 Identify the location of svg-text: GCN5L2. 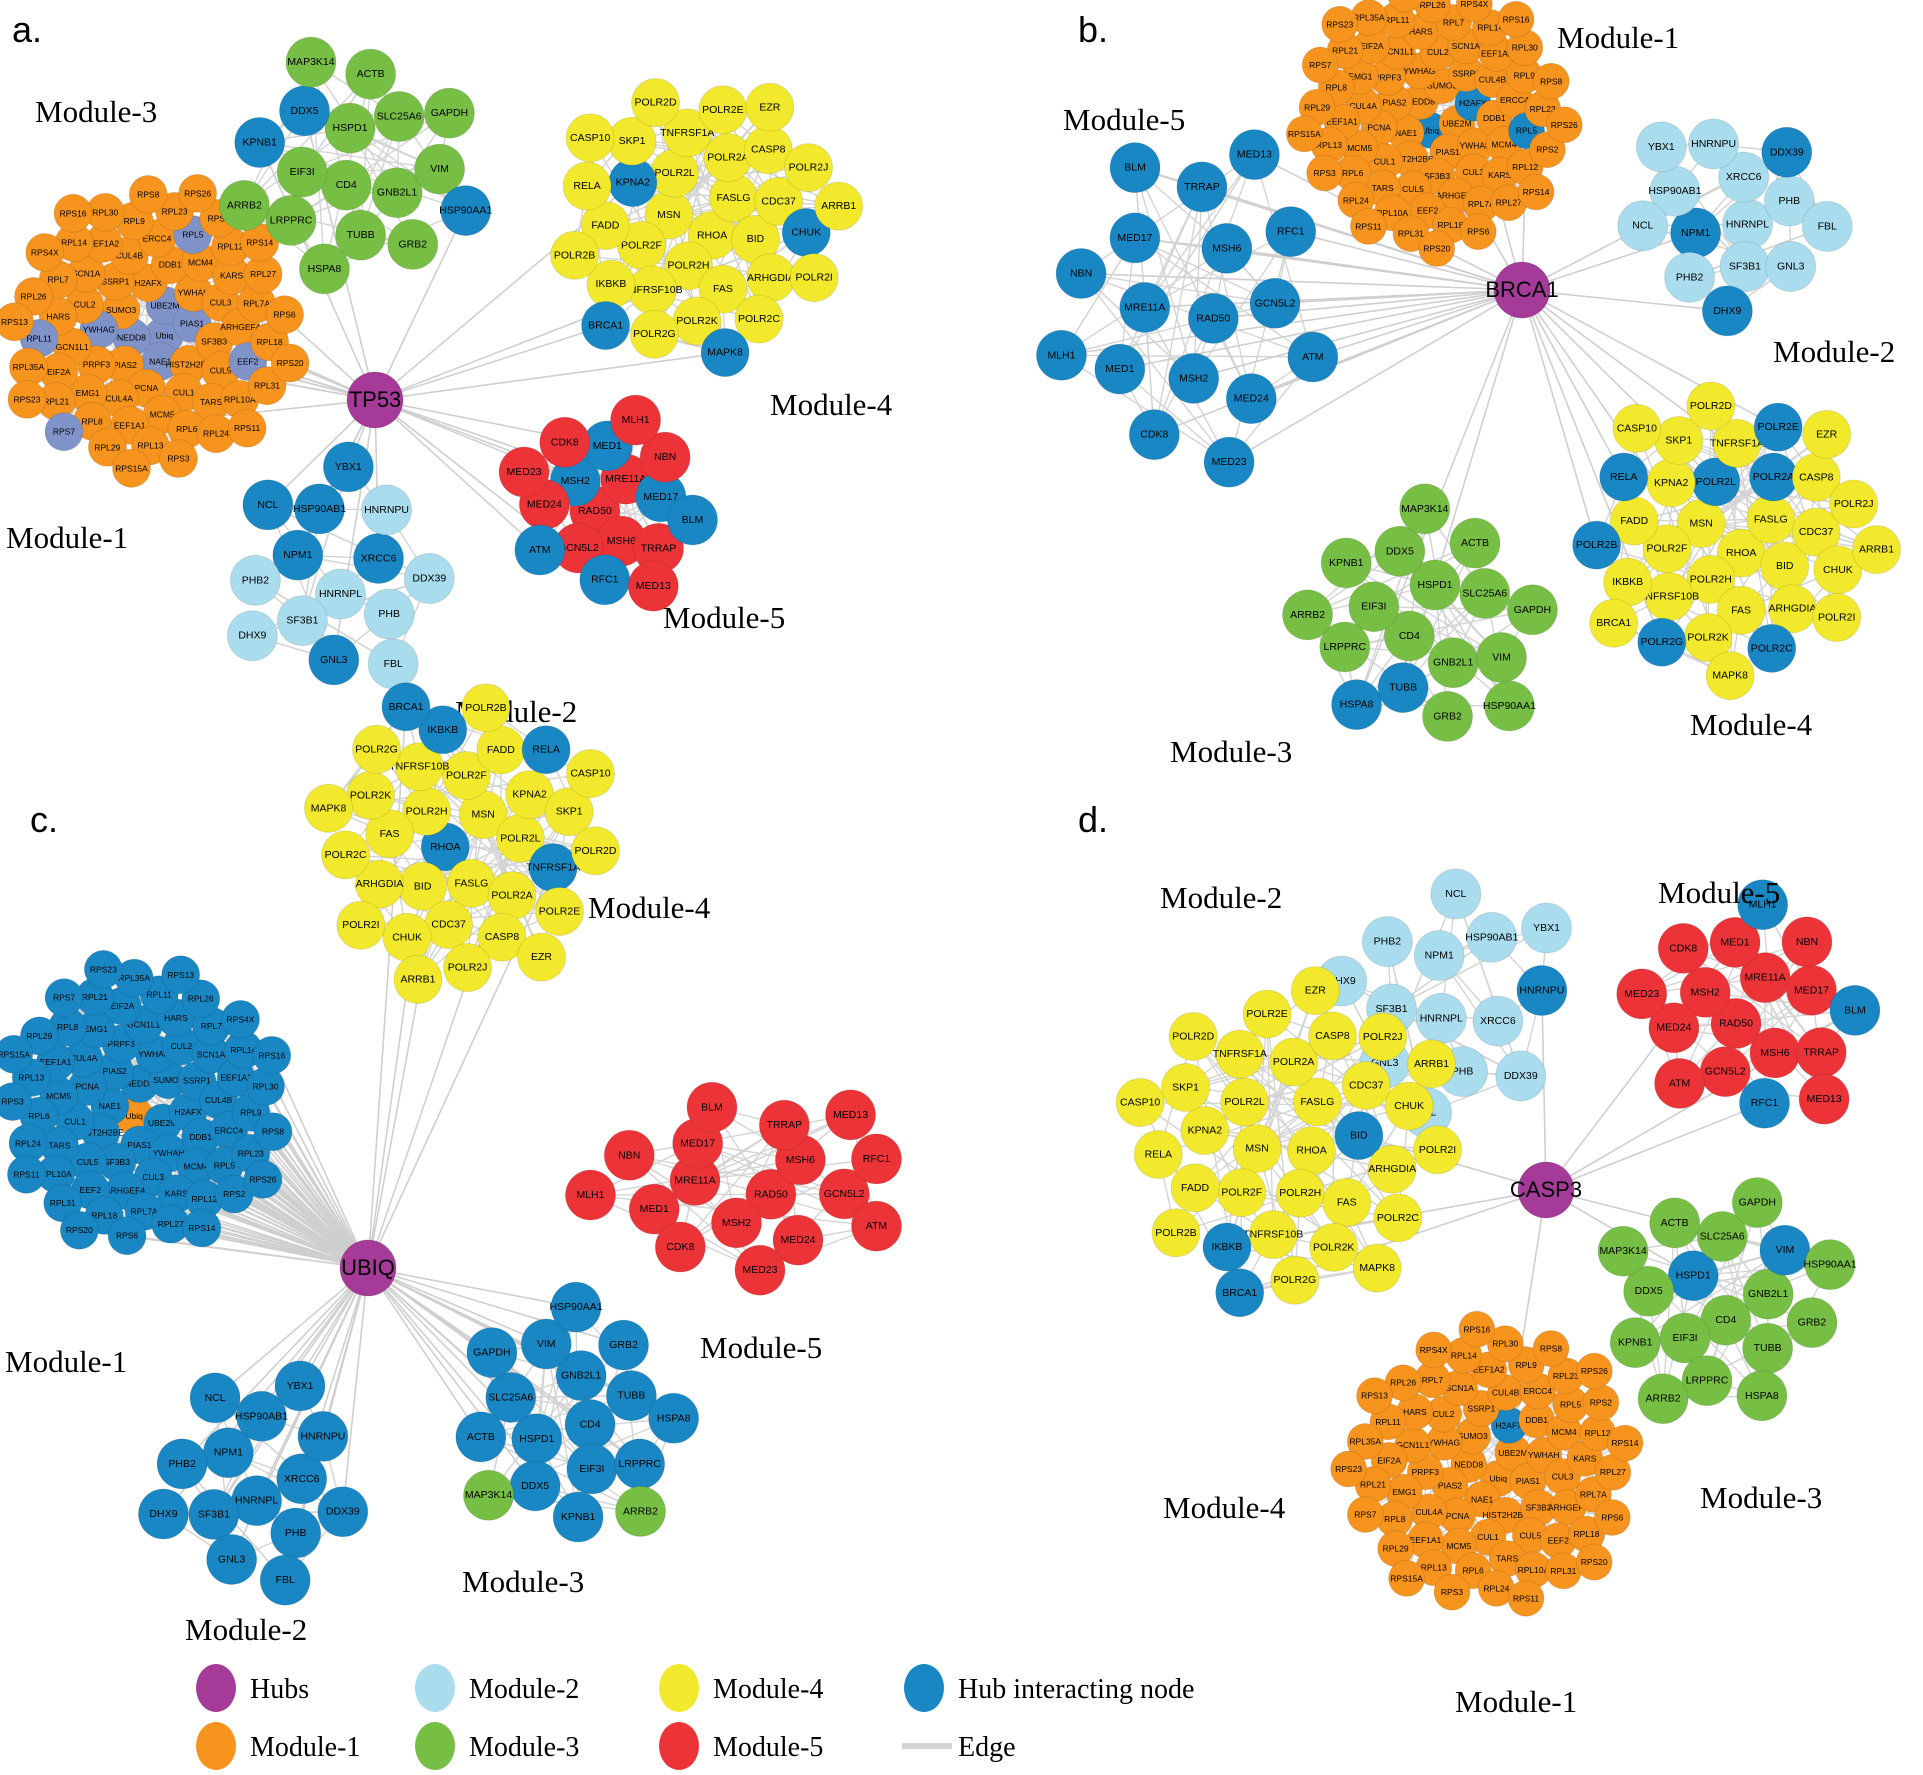
(1725, 1072).